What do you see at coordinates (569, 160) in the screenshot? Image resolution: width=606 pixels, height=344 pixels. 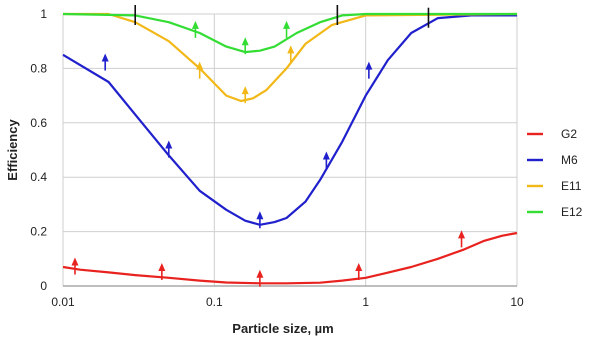 I see `legend-label: M6` at bounding box center [569, 160].